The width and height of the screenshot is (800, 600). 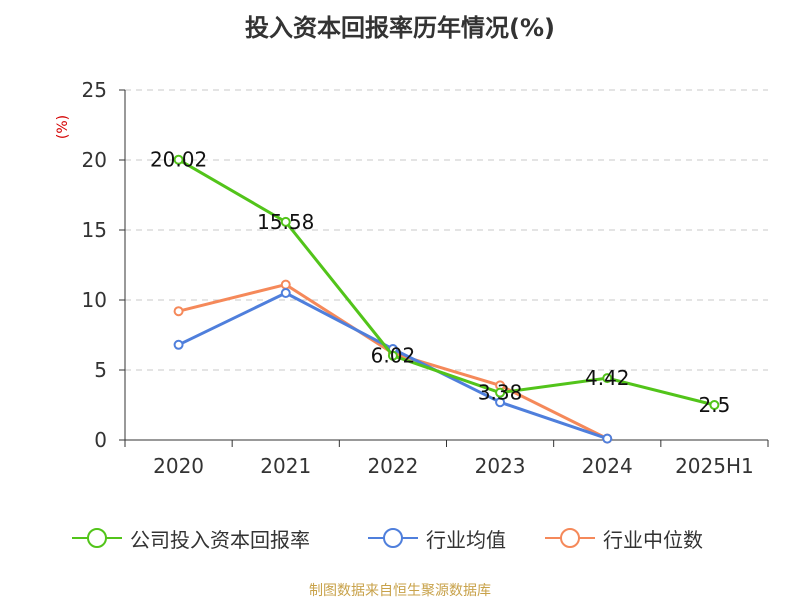 I want to click on x-axis-tick-labels: 2020 2021 2022 2023 2024 2025H1, so click(x=453, y=466).